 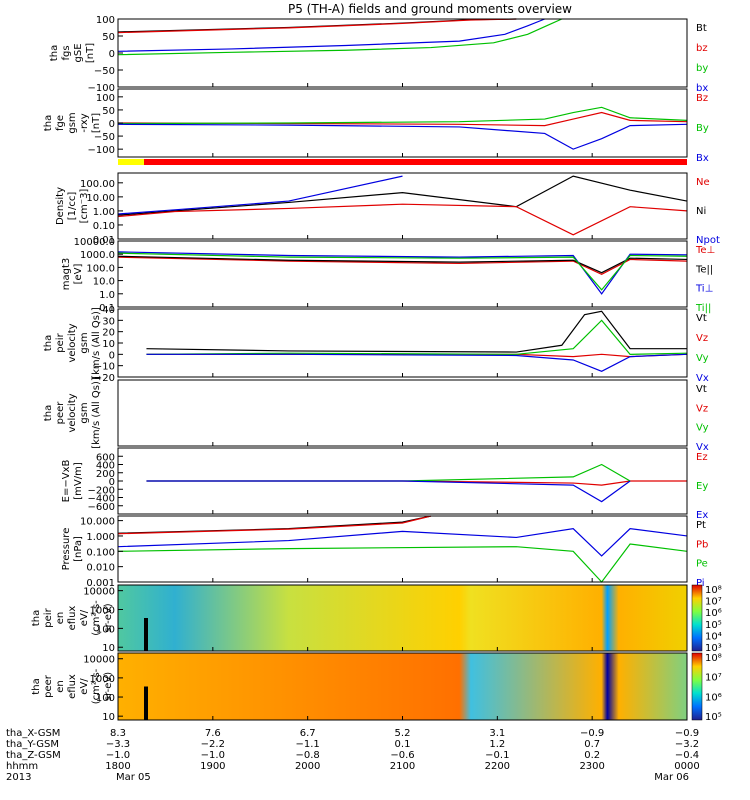 What do you see at coordinates (417, 362) in the screenshot?
I see `series-Vx` at bounding box center [417, 362].